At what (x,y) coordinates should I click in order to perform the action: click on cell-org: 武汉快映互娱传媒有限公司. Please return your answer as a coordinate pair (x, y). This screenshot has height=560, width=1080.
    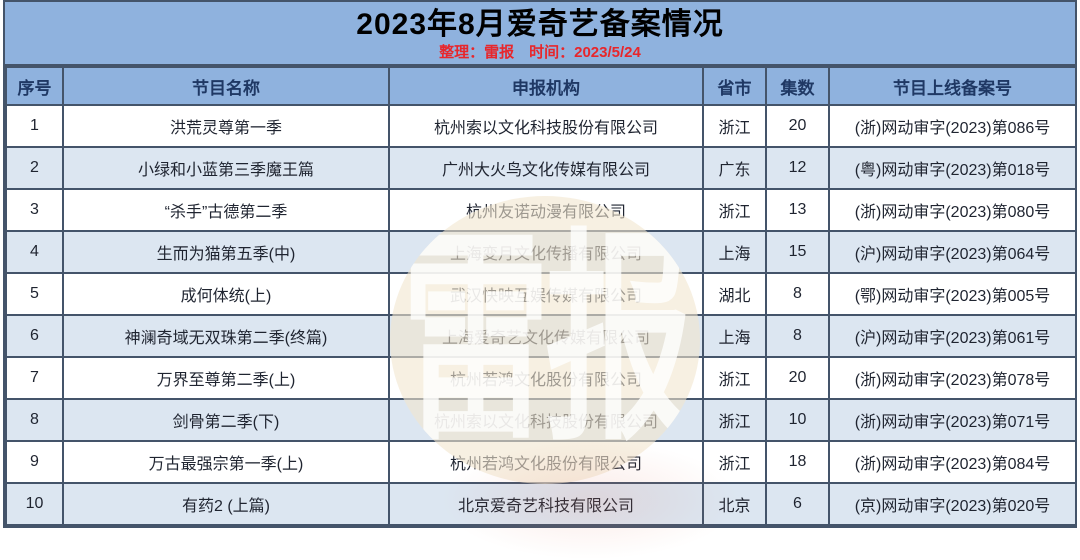
    Looking at the image, I should click on (546, 294).